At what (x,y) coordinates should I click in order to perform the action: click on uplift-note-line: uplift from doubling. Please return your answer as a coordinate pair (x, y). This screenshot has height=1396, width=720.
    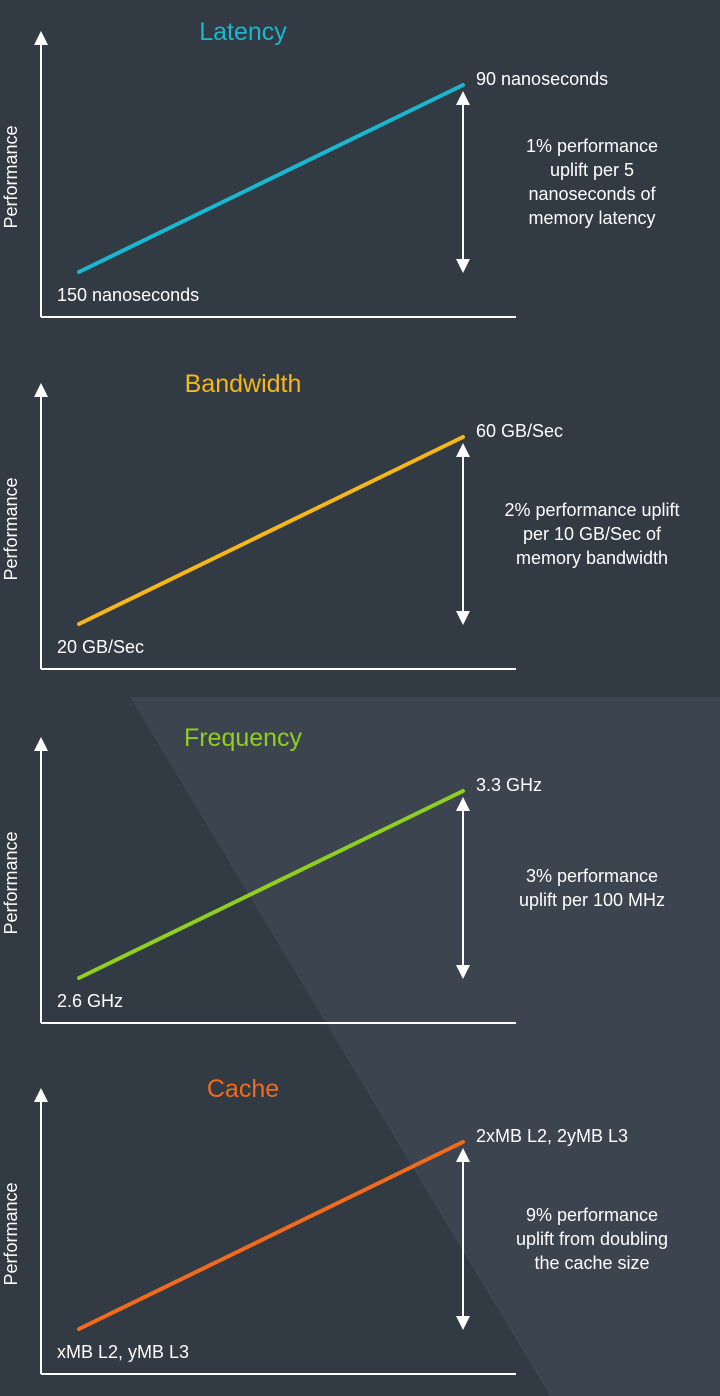
    Looking at the image, I should click on (592, 1239).